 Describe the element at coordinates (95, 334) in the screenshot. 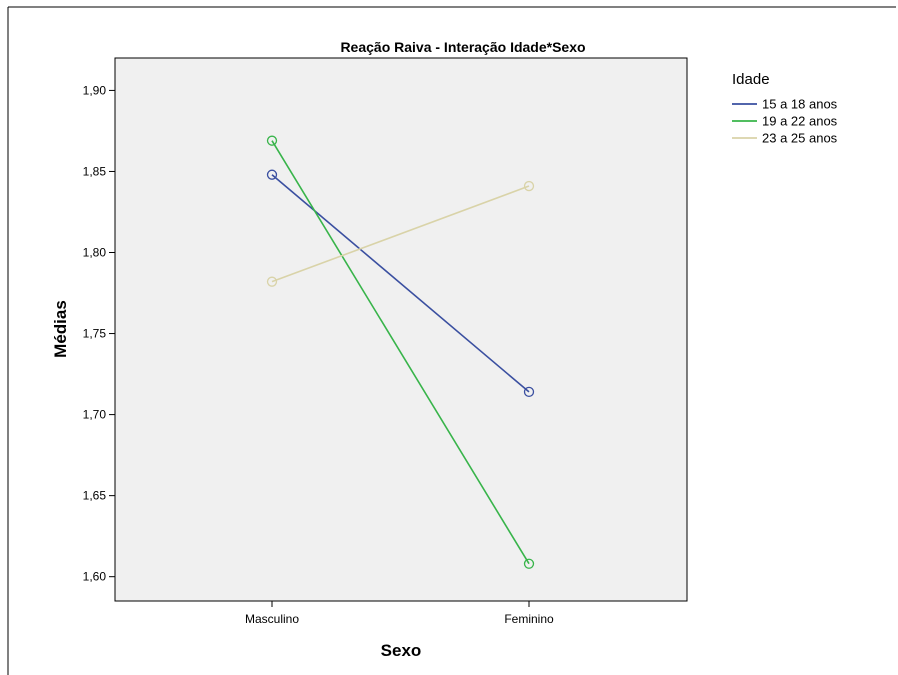

I see `y-tick-label: 1,75` at that location.